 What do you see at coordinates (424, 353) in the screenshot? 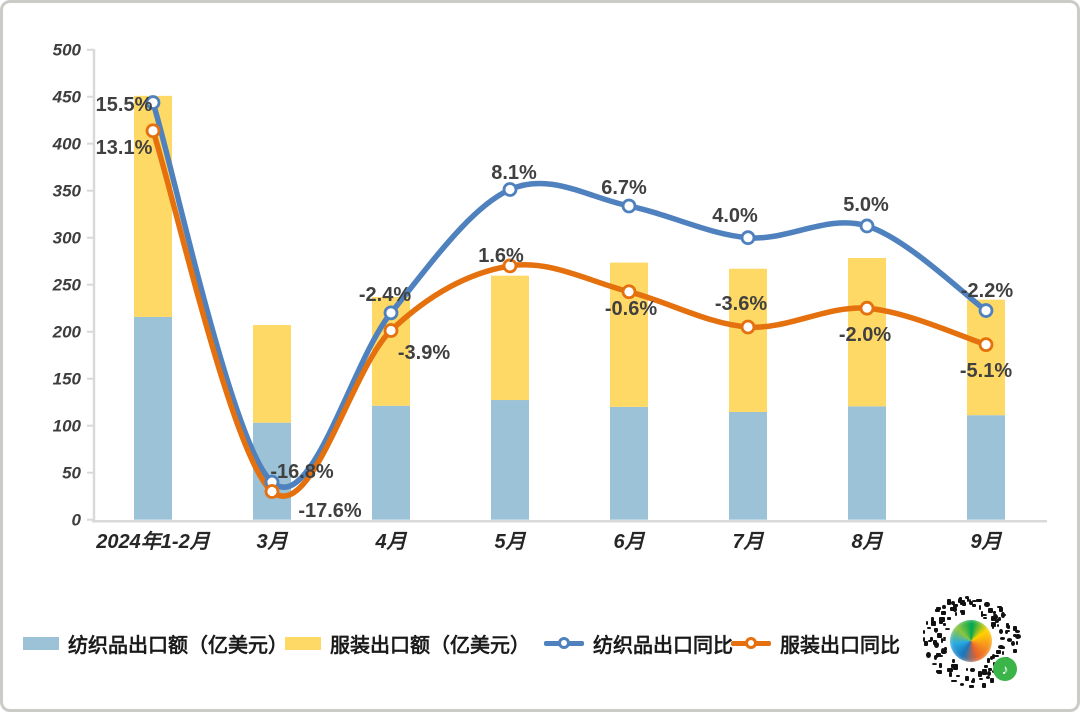
I see `data-label: -3.9%` at bounding box center [424, 353].